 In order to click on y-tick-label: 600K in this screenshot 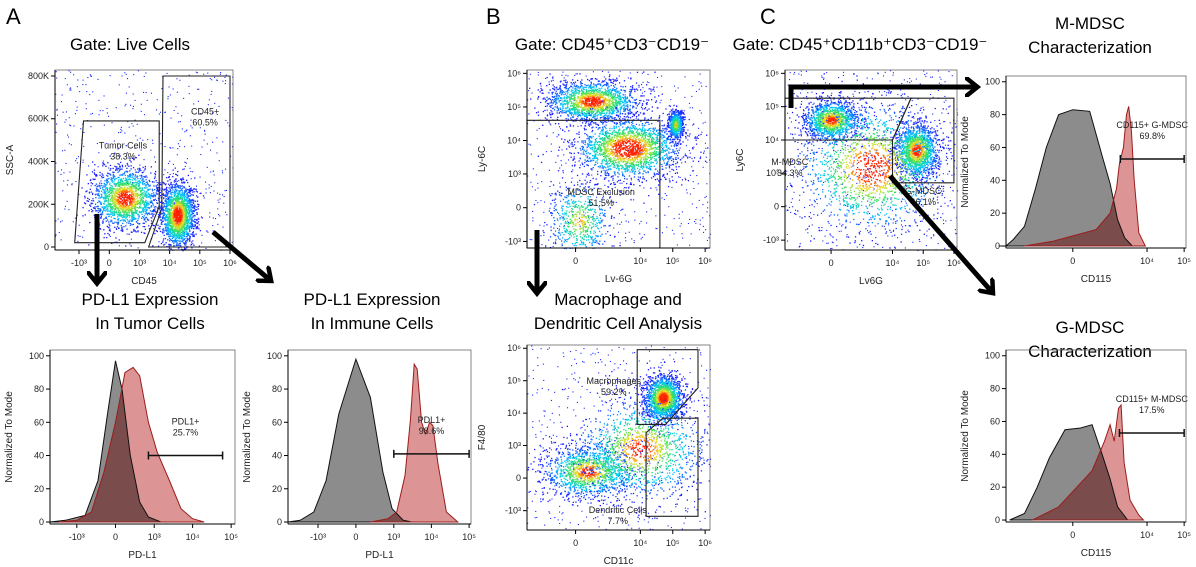, I will do `click(38, 119)`.